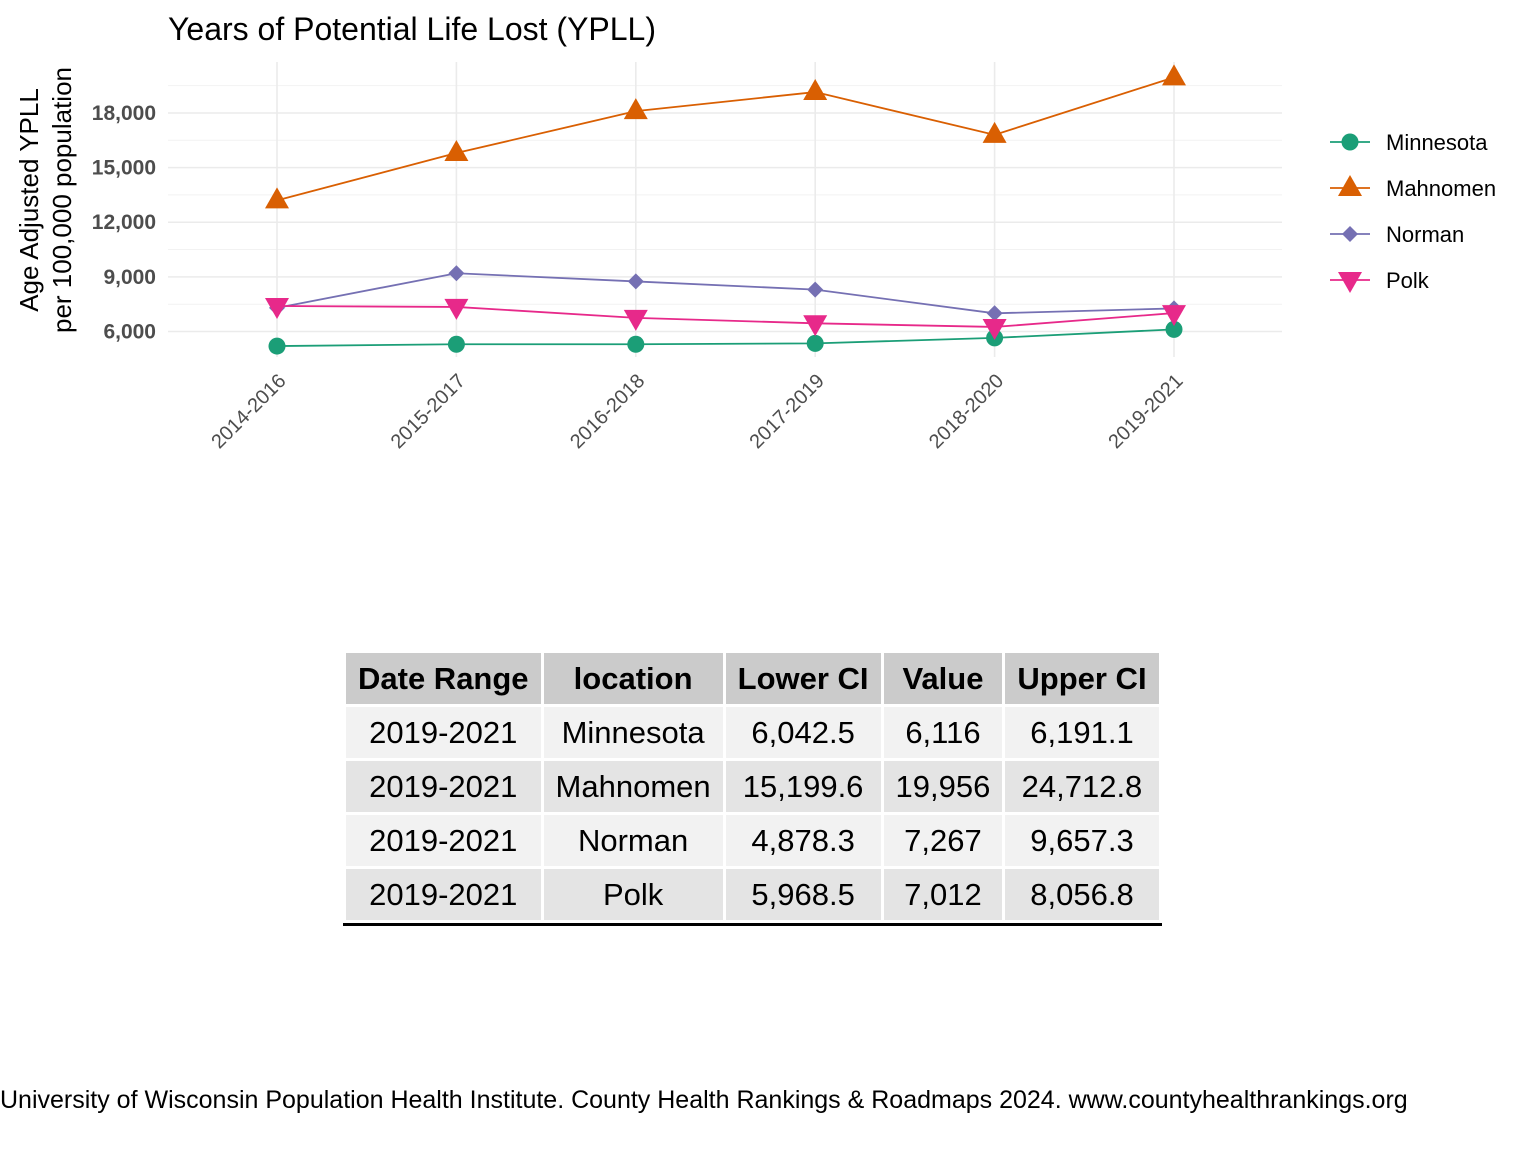 This screenshot has height=1152, width=1536. I want to click on legend-label-norman: Norman, so click(1425, 234).